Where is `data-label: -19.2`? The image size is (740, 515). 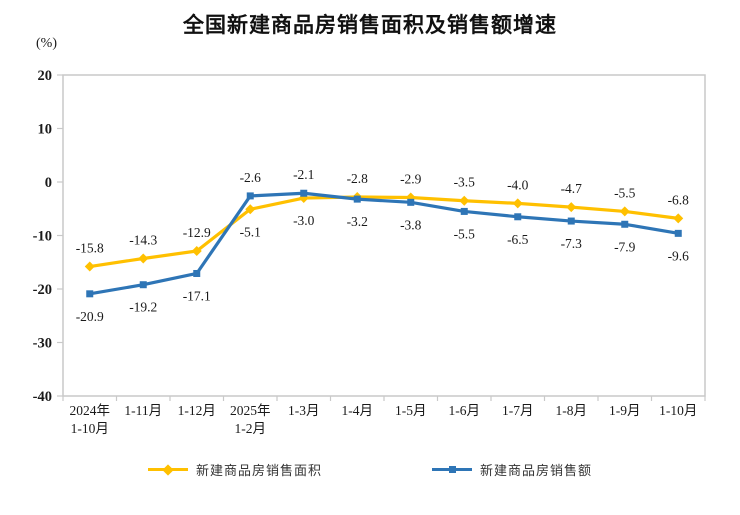
data-label: -19.2 is located at coordinates (143, 307).